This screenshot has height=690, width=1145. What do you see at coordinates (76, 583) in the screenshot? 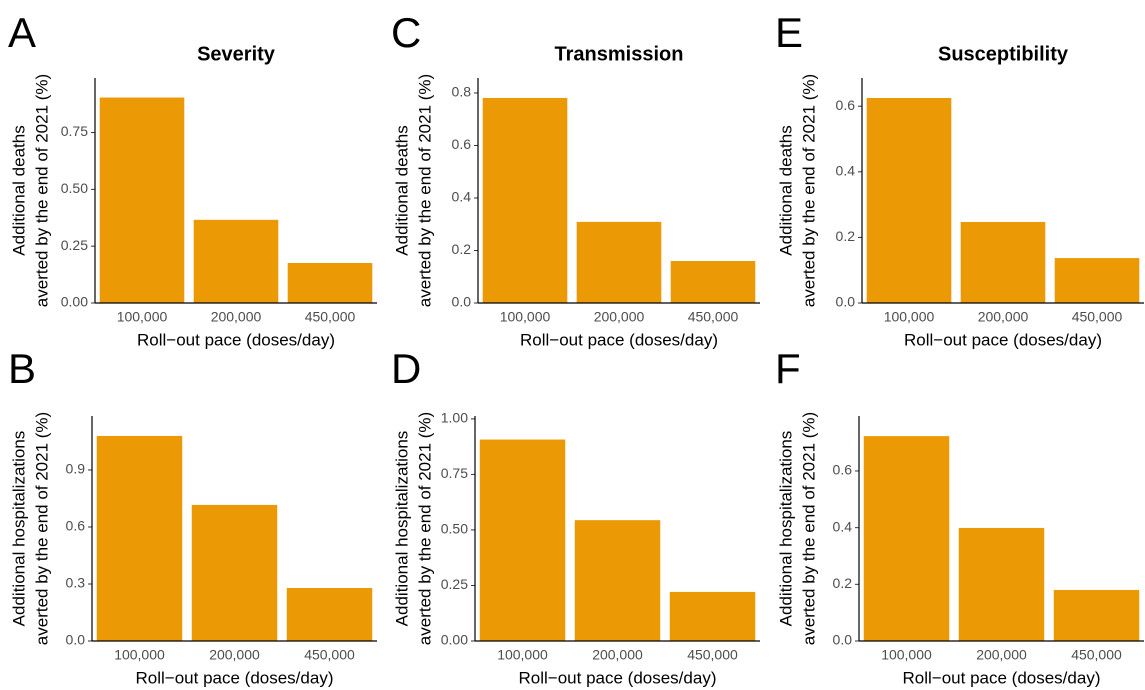
I see `y-tick-label: 0.3` at bounding box center [76, 583].